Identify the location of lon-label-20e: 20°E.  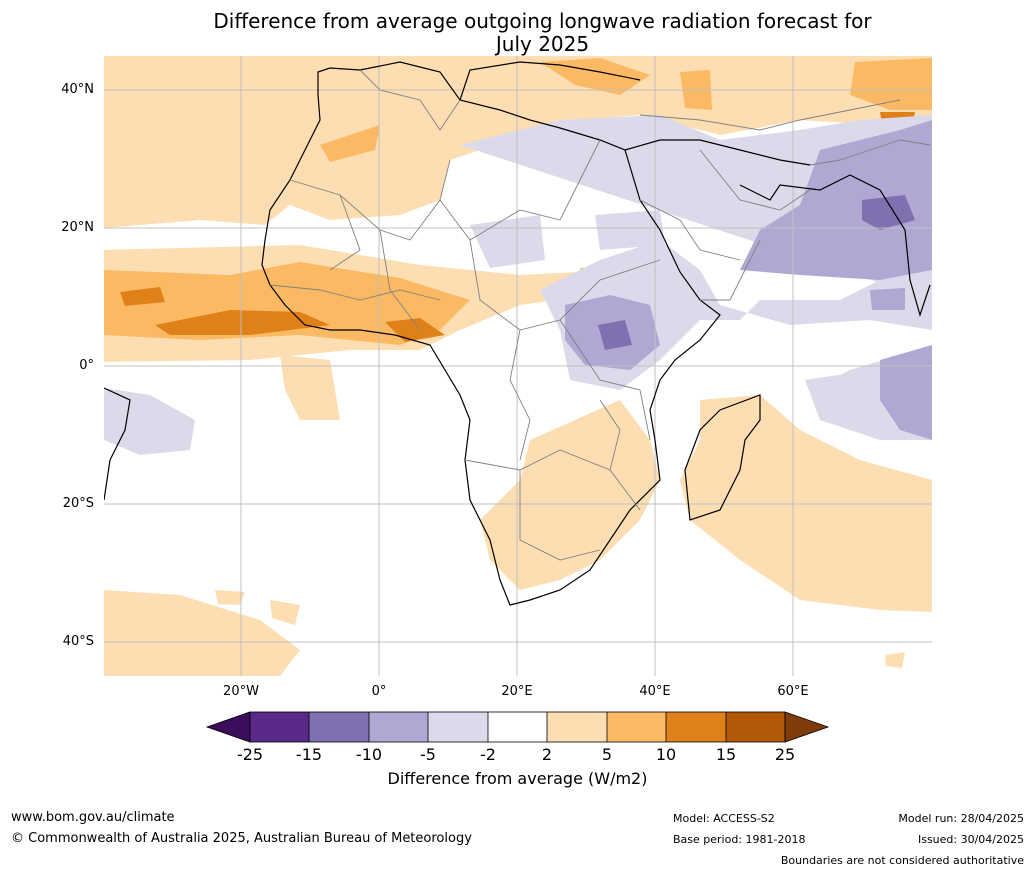
(517, 691).